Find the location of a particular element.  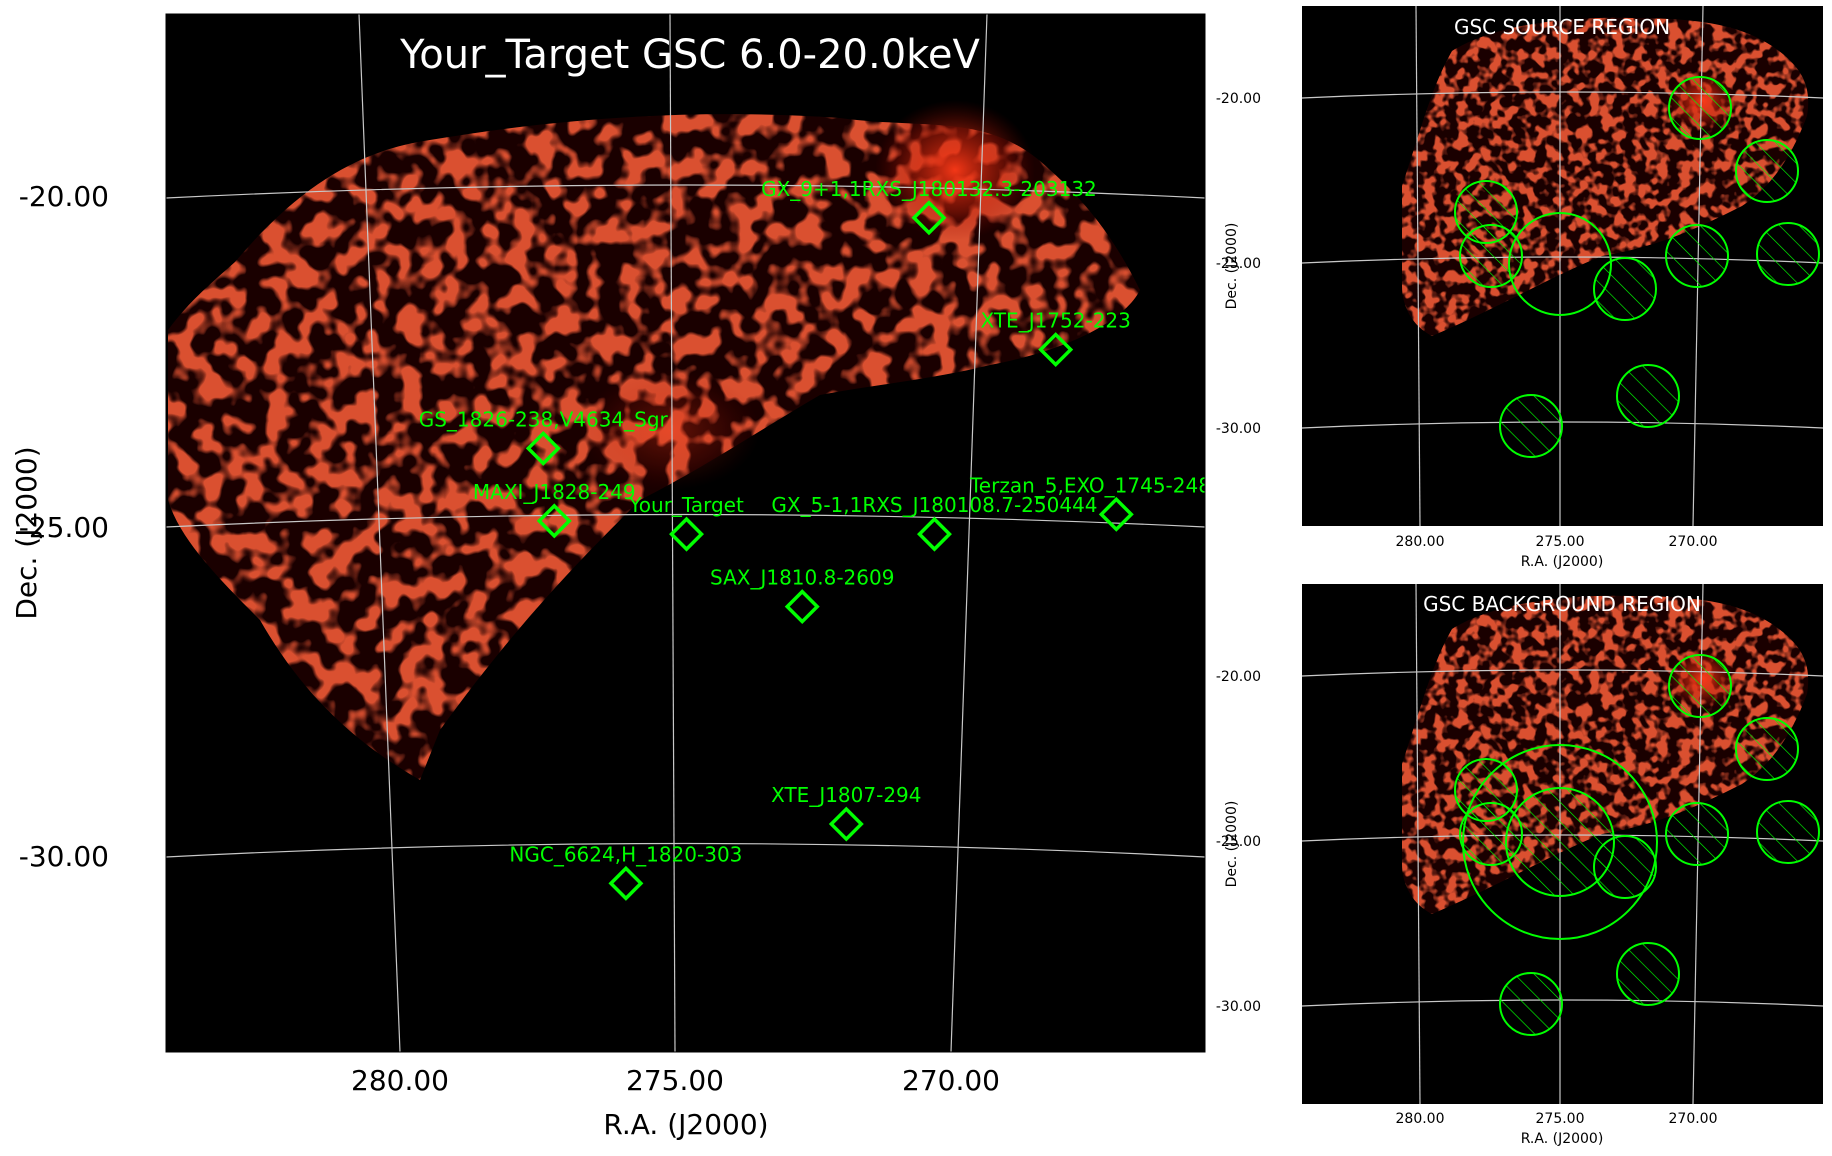

source-region-panel: GSC SOURCE REGION is located at coordinates (1562, 266).